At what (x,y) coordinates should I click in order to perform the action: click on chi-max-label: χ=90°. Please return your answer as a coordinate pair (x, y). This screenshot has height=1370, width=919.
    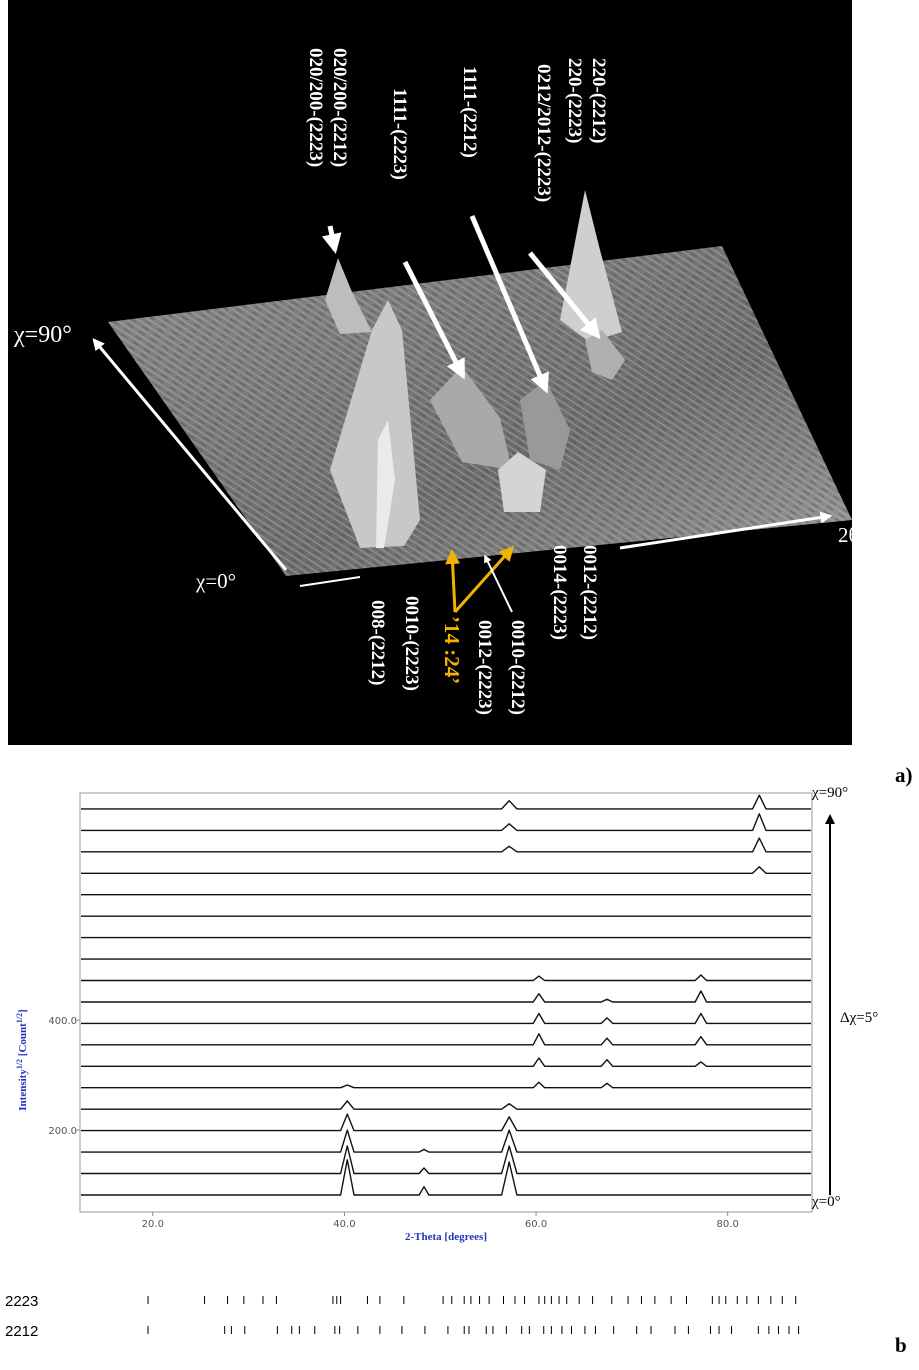
    Looking at the image, I should click on (42, 335).